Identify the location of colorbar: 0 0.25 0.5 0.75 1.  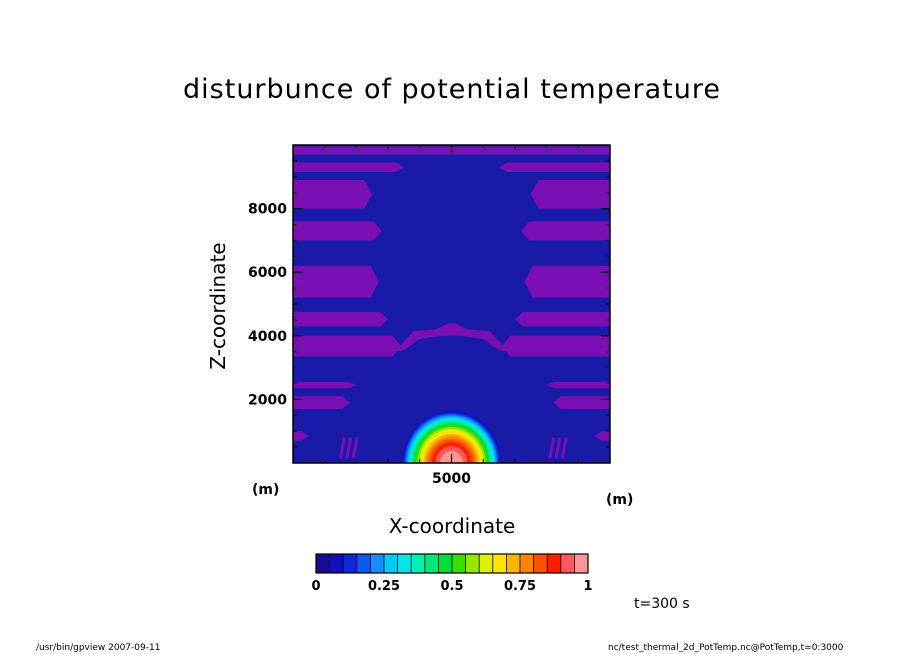
(452, 573).